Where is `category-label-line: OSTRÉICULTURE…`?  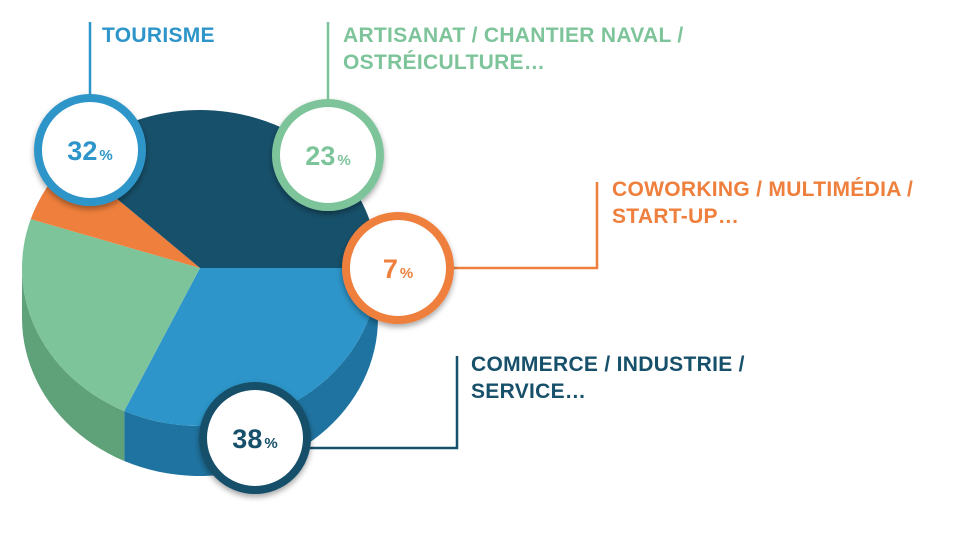 category-label-line: OSTRÉICULTURE… is located at coordinates (444, 62).